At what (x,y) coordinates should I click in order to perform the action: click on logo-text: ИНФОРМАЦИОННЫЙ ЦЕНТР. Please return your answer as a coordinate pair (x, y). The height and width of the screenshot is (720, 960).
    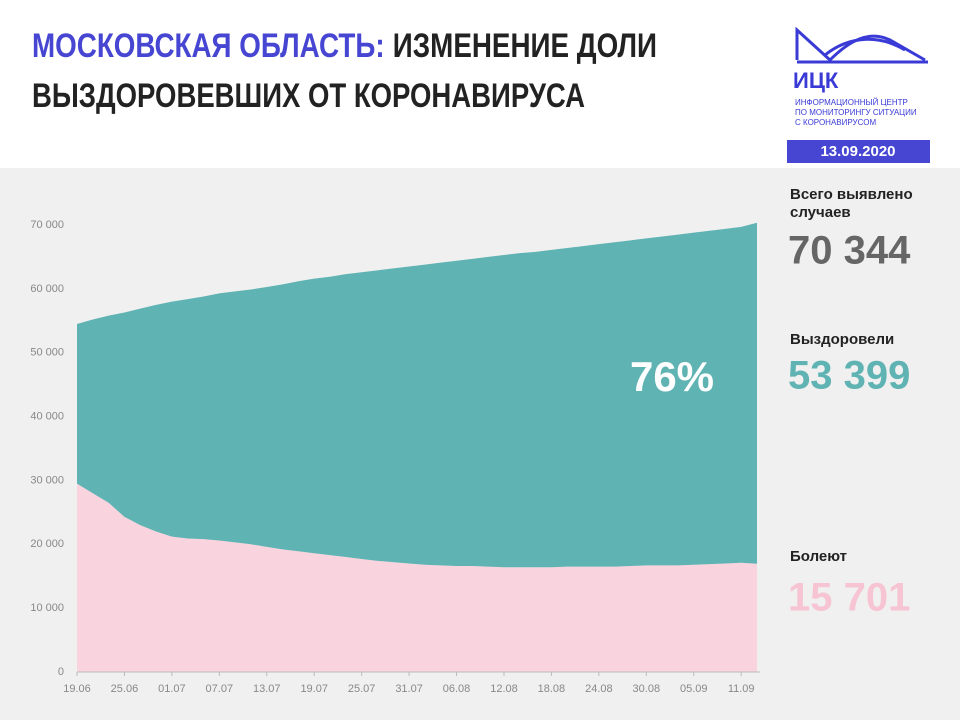
    Looking at the image, I should click on (851, 102).